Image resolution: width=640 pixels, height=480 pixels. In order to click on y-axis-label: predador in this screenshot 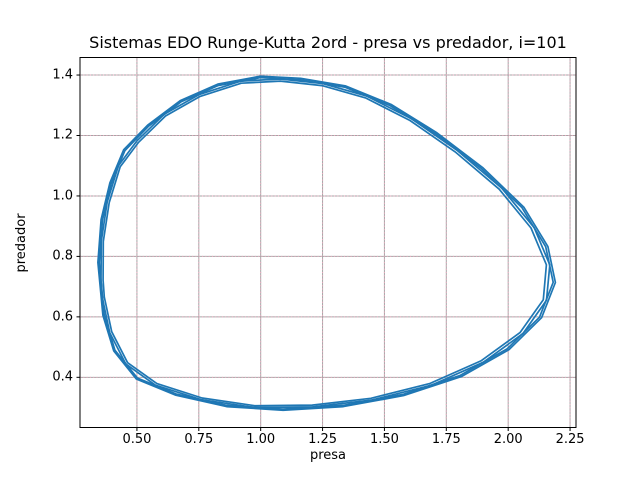, I will do `click(21, 243)`.